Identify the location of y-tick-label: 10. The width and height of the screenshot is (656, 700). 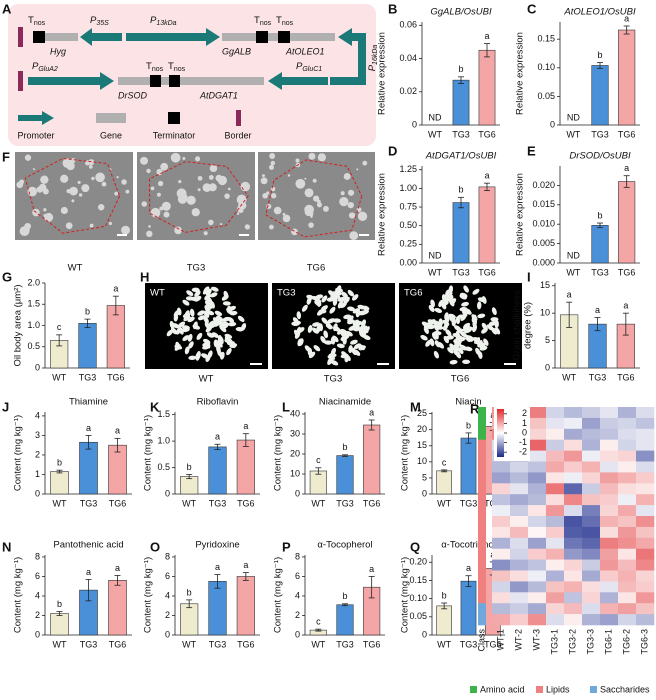
(422, 461).